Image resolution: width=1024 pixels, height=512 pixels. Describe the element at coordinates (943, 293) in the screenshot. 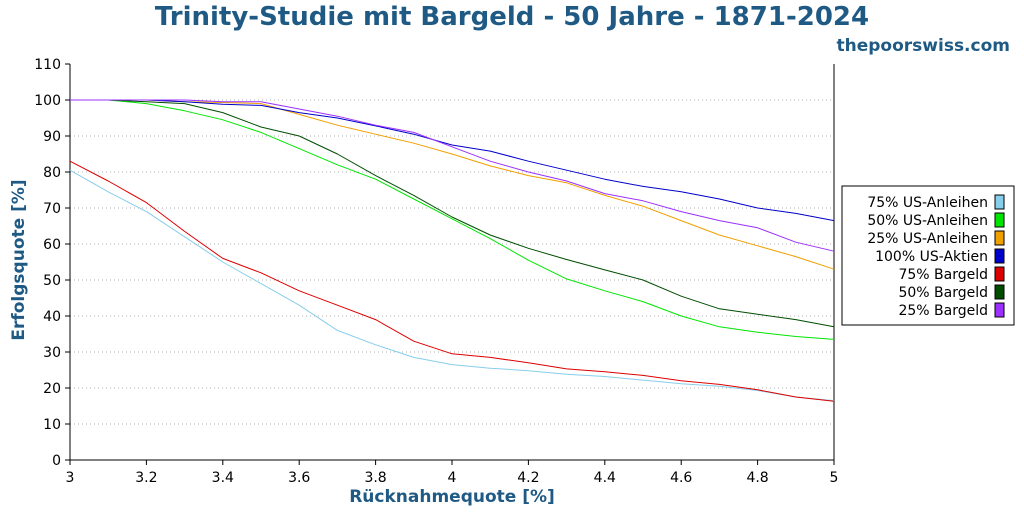

I see `legend-label: 50% Bargeld` at that location.